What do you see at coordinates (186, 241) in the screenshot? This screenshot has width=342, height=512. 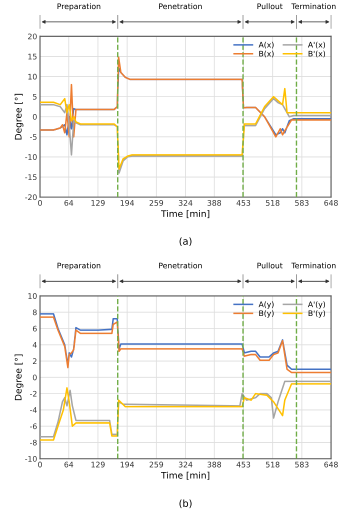 I see `text: (a)` at bounding box center [186, 241].